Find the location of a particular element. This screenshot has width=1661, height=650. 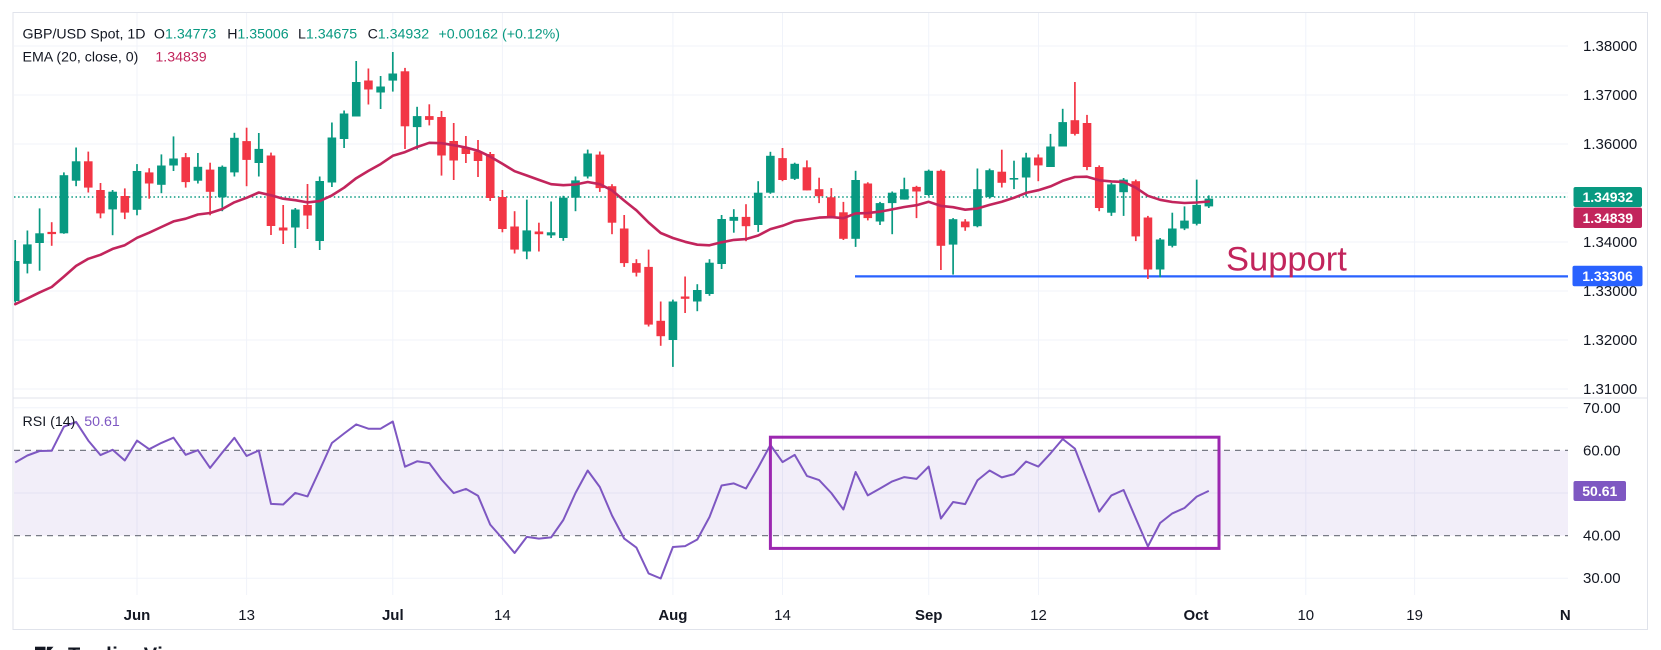

svg-text: Jun is located at coordinates (137, 615).